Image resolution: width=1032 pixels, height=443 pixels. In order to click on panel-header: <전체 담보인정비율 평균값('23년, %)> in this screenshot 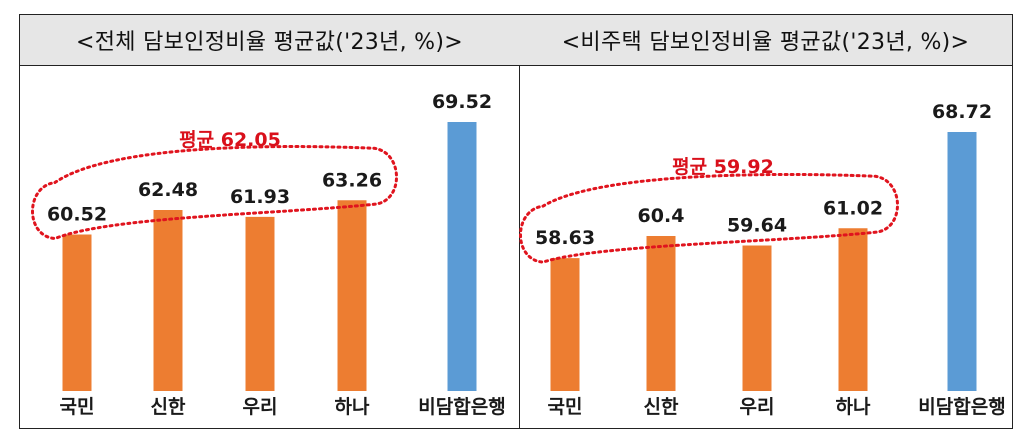, I will do `click(269, 40)`.